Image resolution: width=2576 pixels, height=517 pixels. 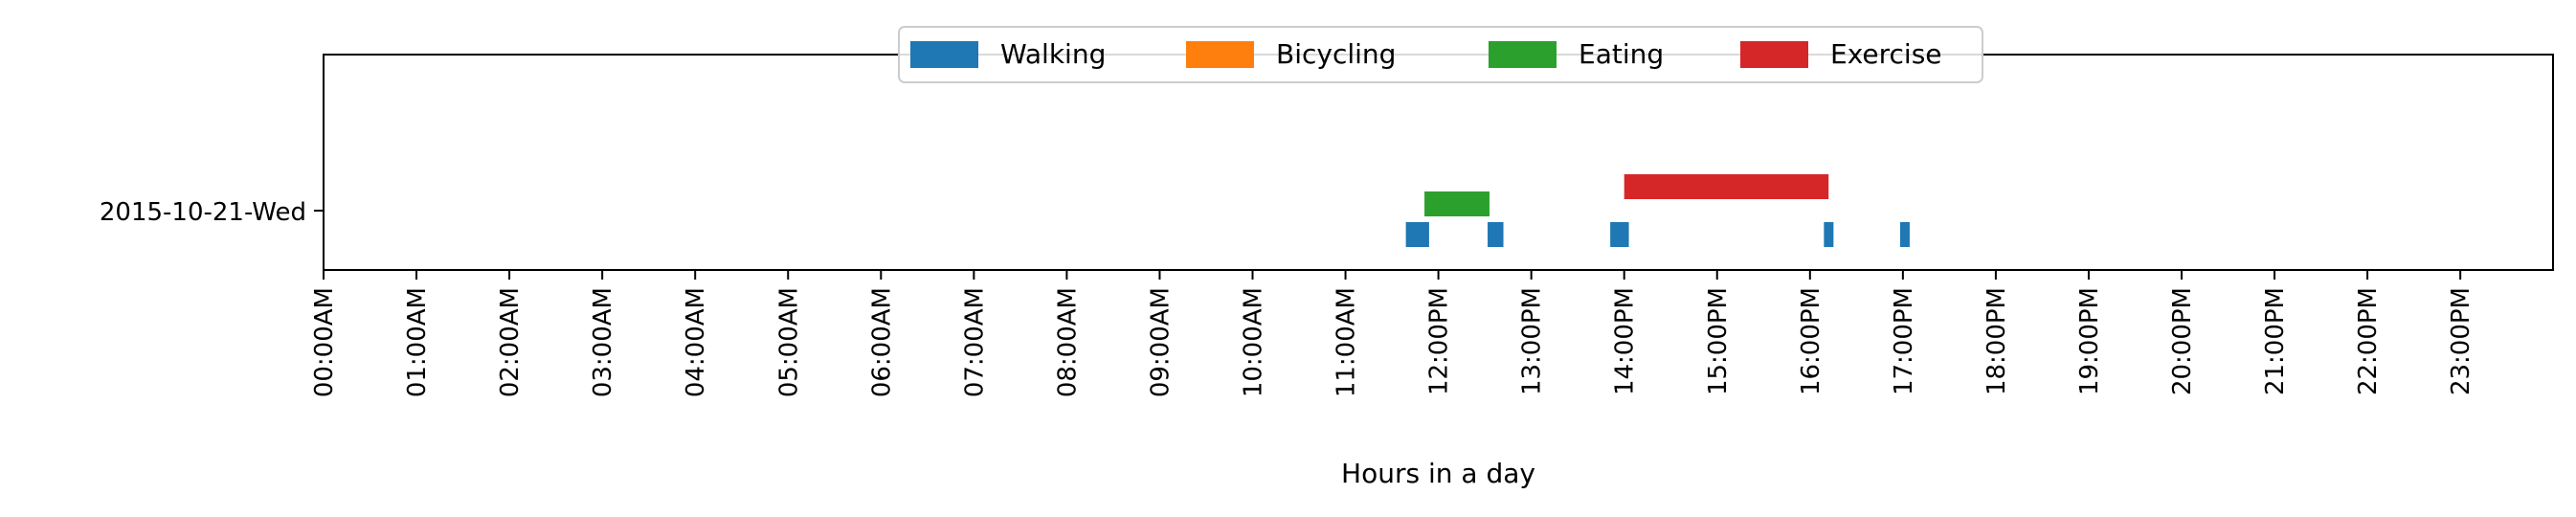 What do you see at coordinates (418, 342) in the screenshot?
I see `x-tick-label: 01:00AM` at bounding box center [418, 342].